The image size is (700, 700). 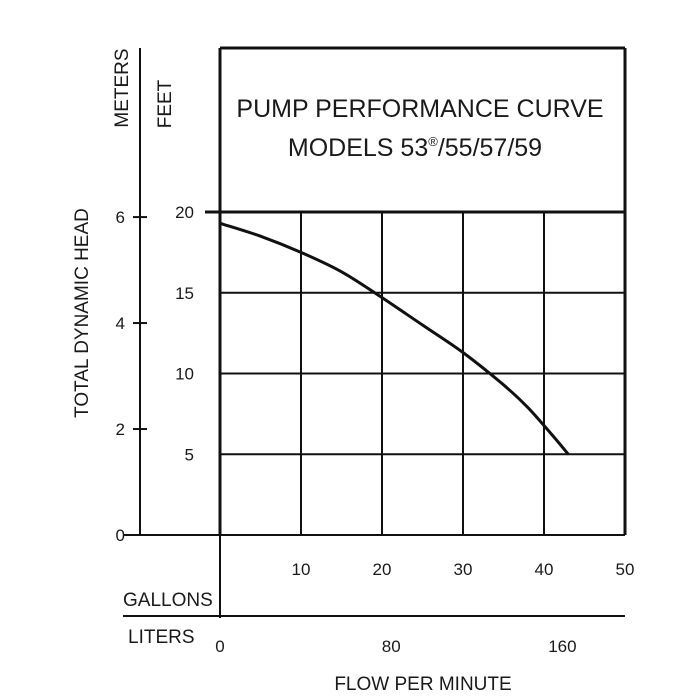 What do you see at coordinates (184, 212) in the screenshot?
I see `feet-tick-label: 20` at bounding box center [184, 212].